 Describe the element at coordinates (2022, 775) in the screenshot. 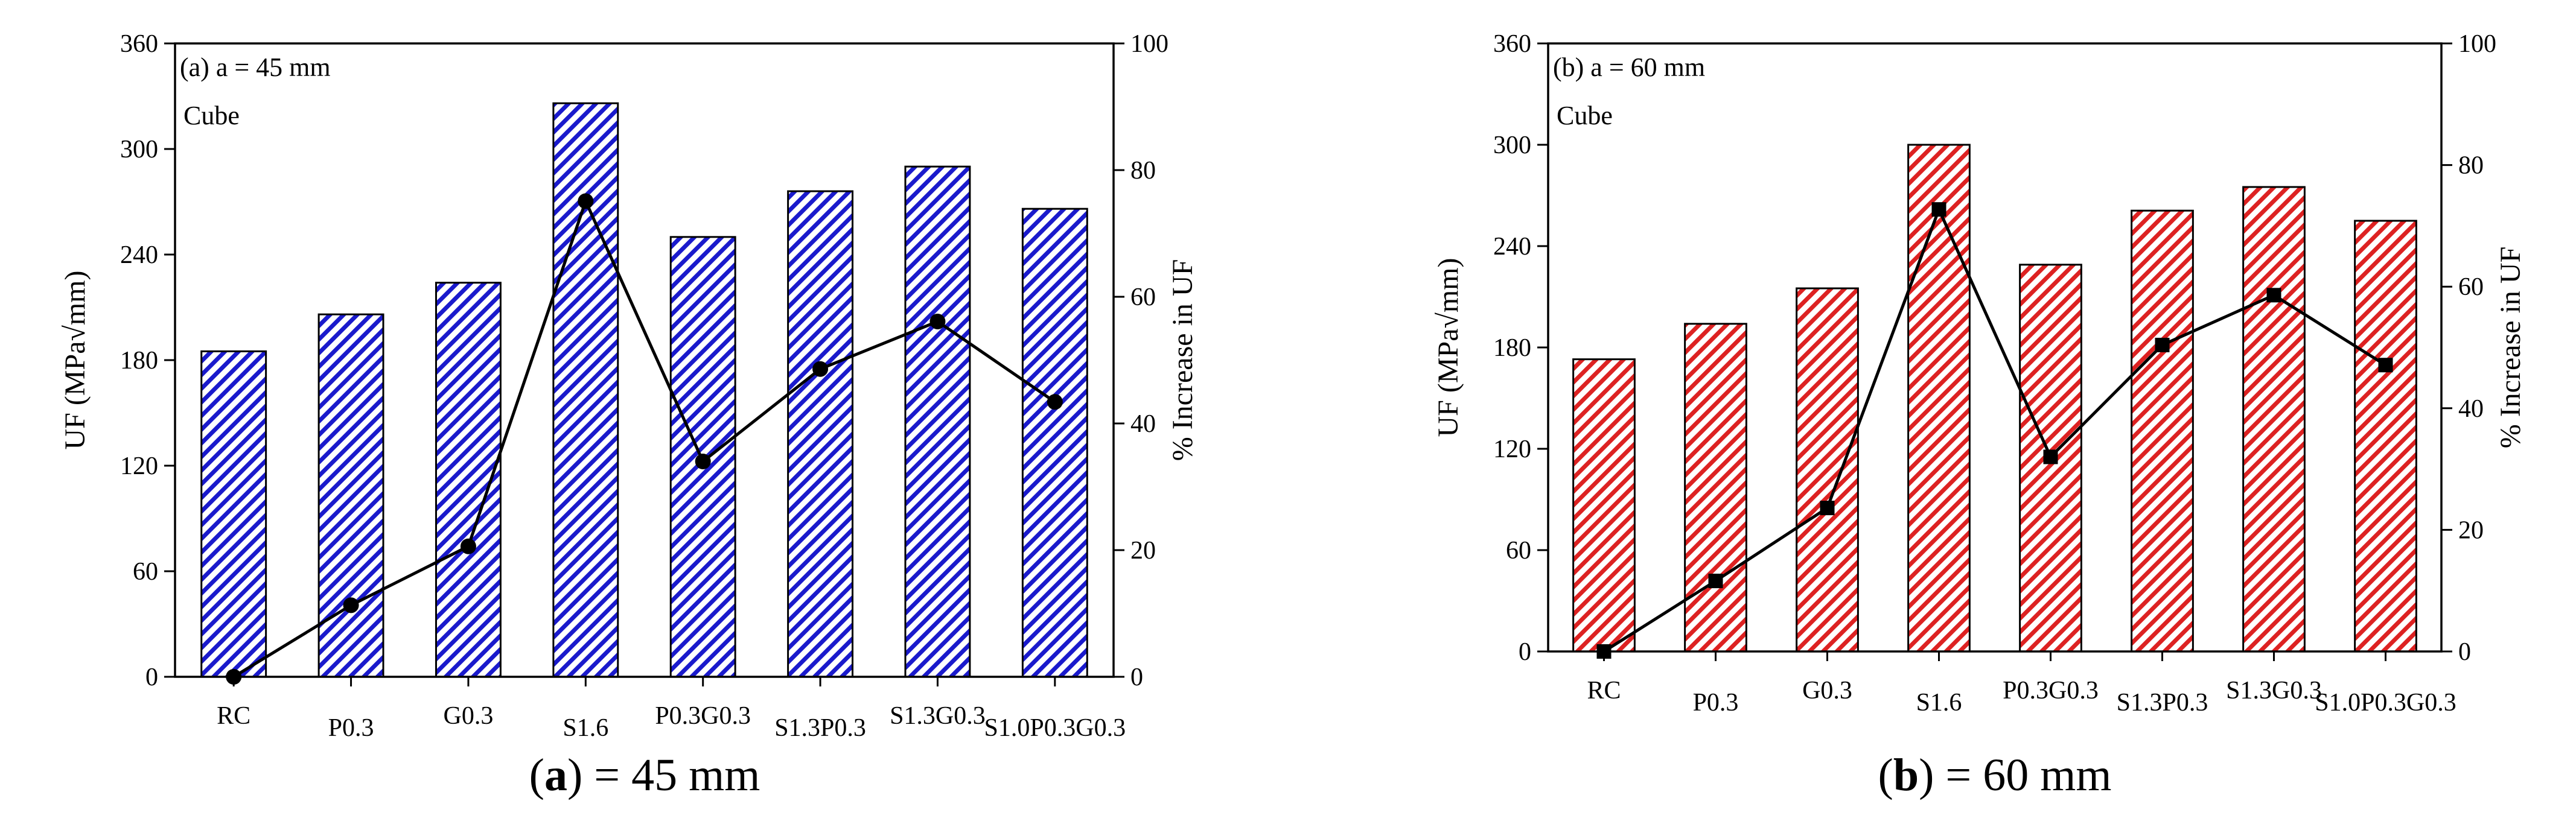

I see `caption-text-b: = 60 mm` at that location.